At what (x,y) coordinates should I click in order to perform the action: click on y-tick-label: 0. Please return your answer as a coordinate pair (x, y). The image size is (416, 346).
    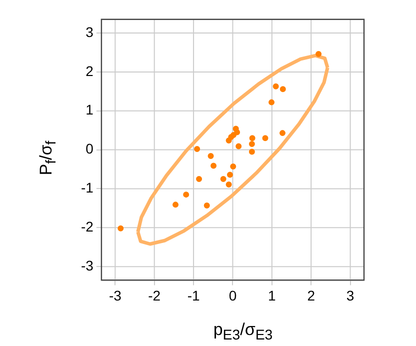
    Looking at the image, I should click on (90, 148).